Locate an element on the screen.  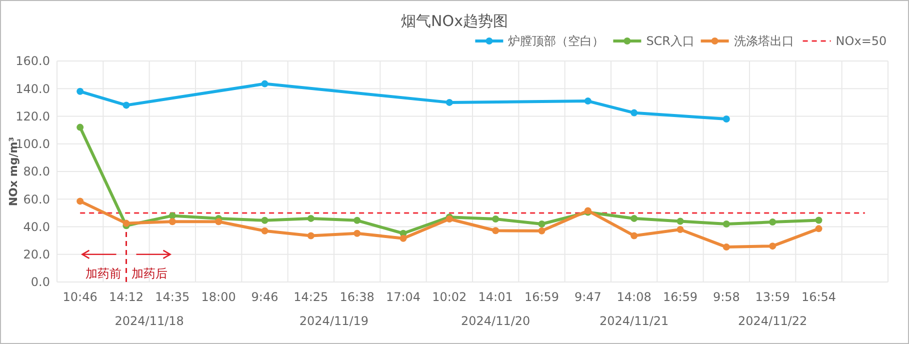
text: 2024/11/18 is located at coordinates (149, 321).